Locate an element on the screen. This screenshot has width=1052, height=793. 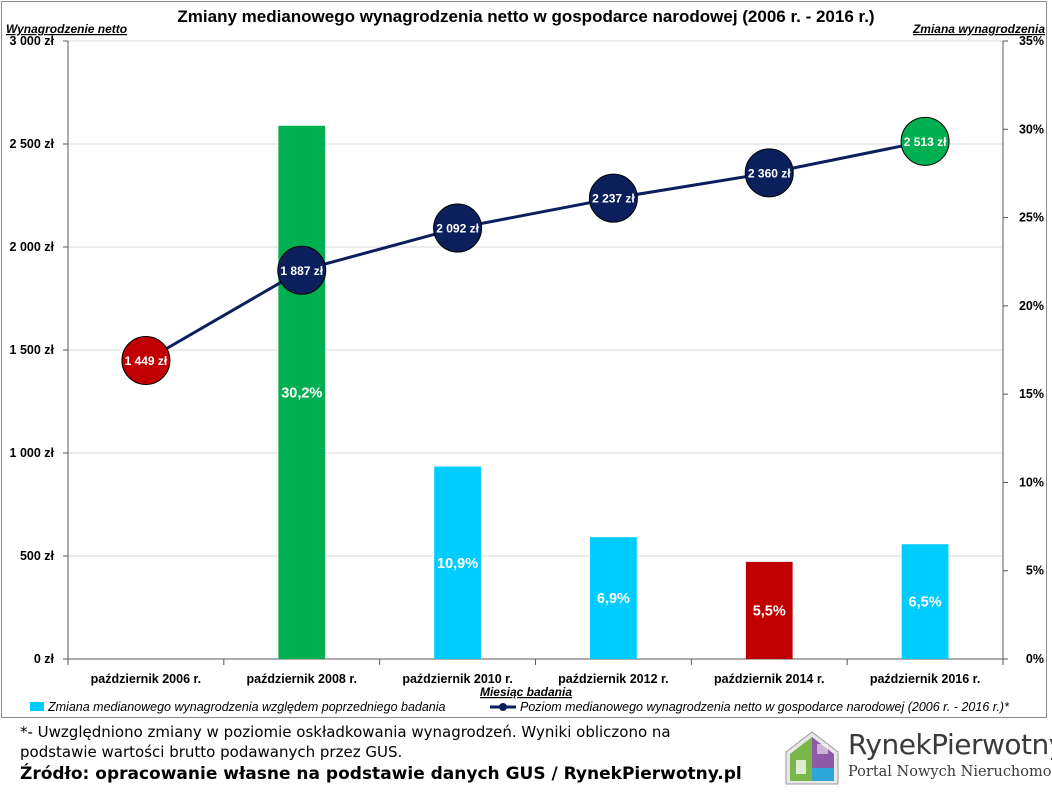
line-data-label: 2 360 zł is located at coordinates (769, 173).